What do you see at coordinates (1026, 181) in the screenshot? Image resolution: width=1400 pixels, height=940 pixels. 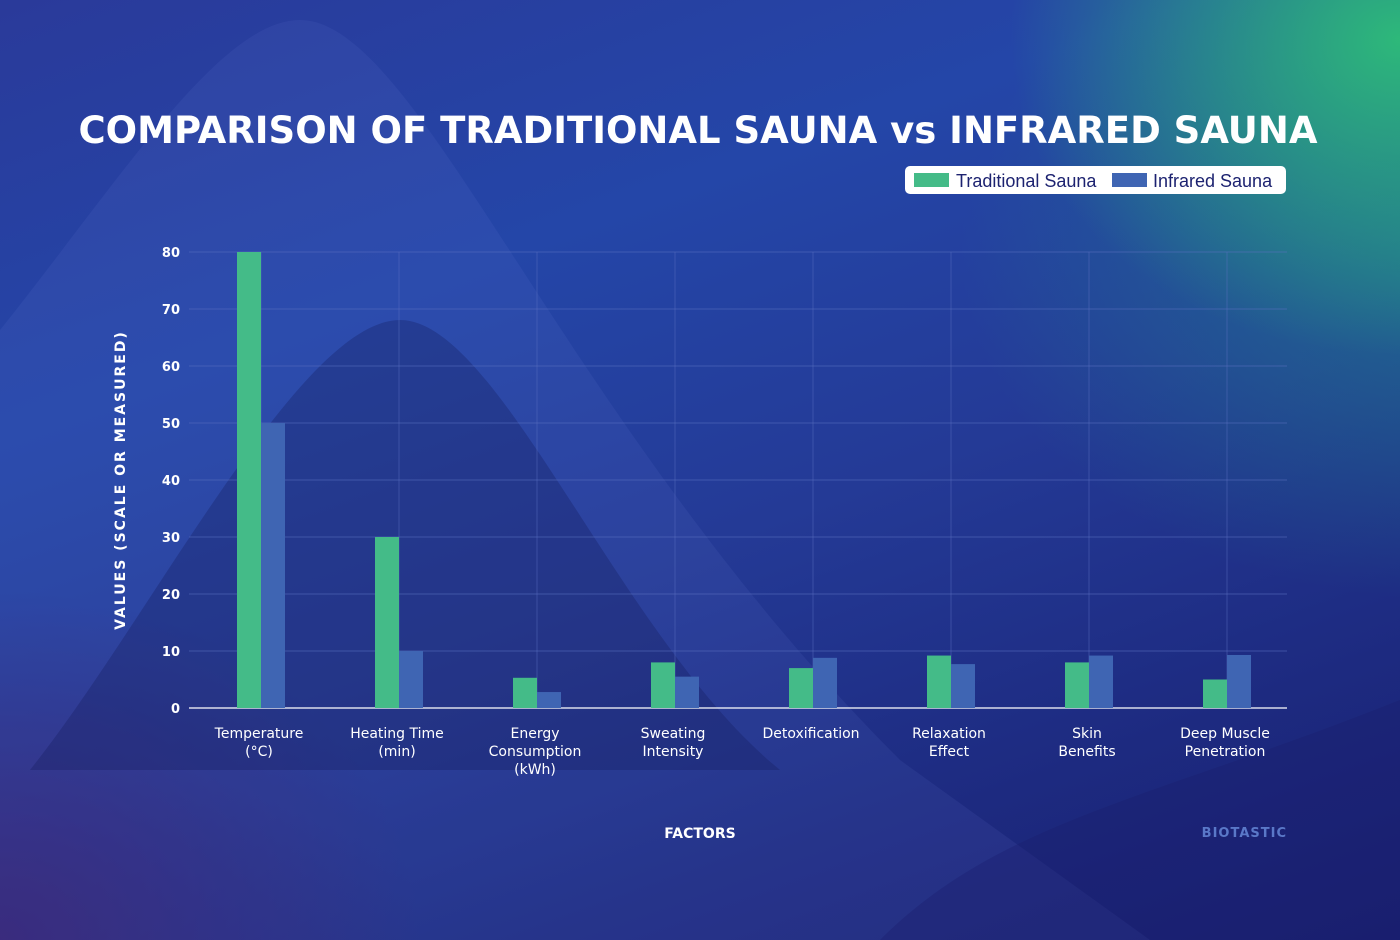 I see `legend-label-traditional: Traditional Sauna` at bounding box center [1026, 181].